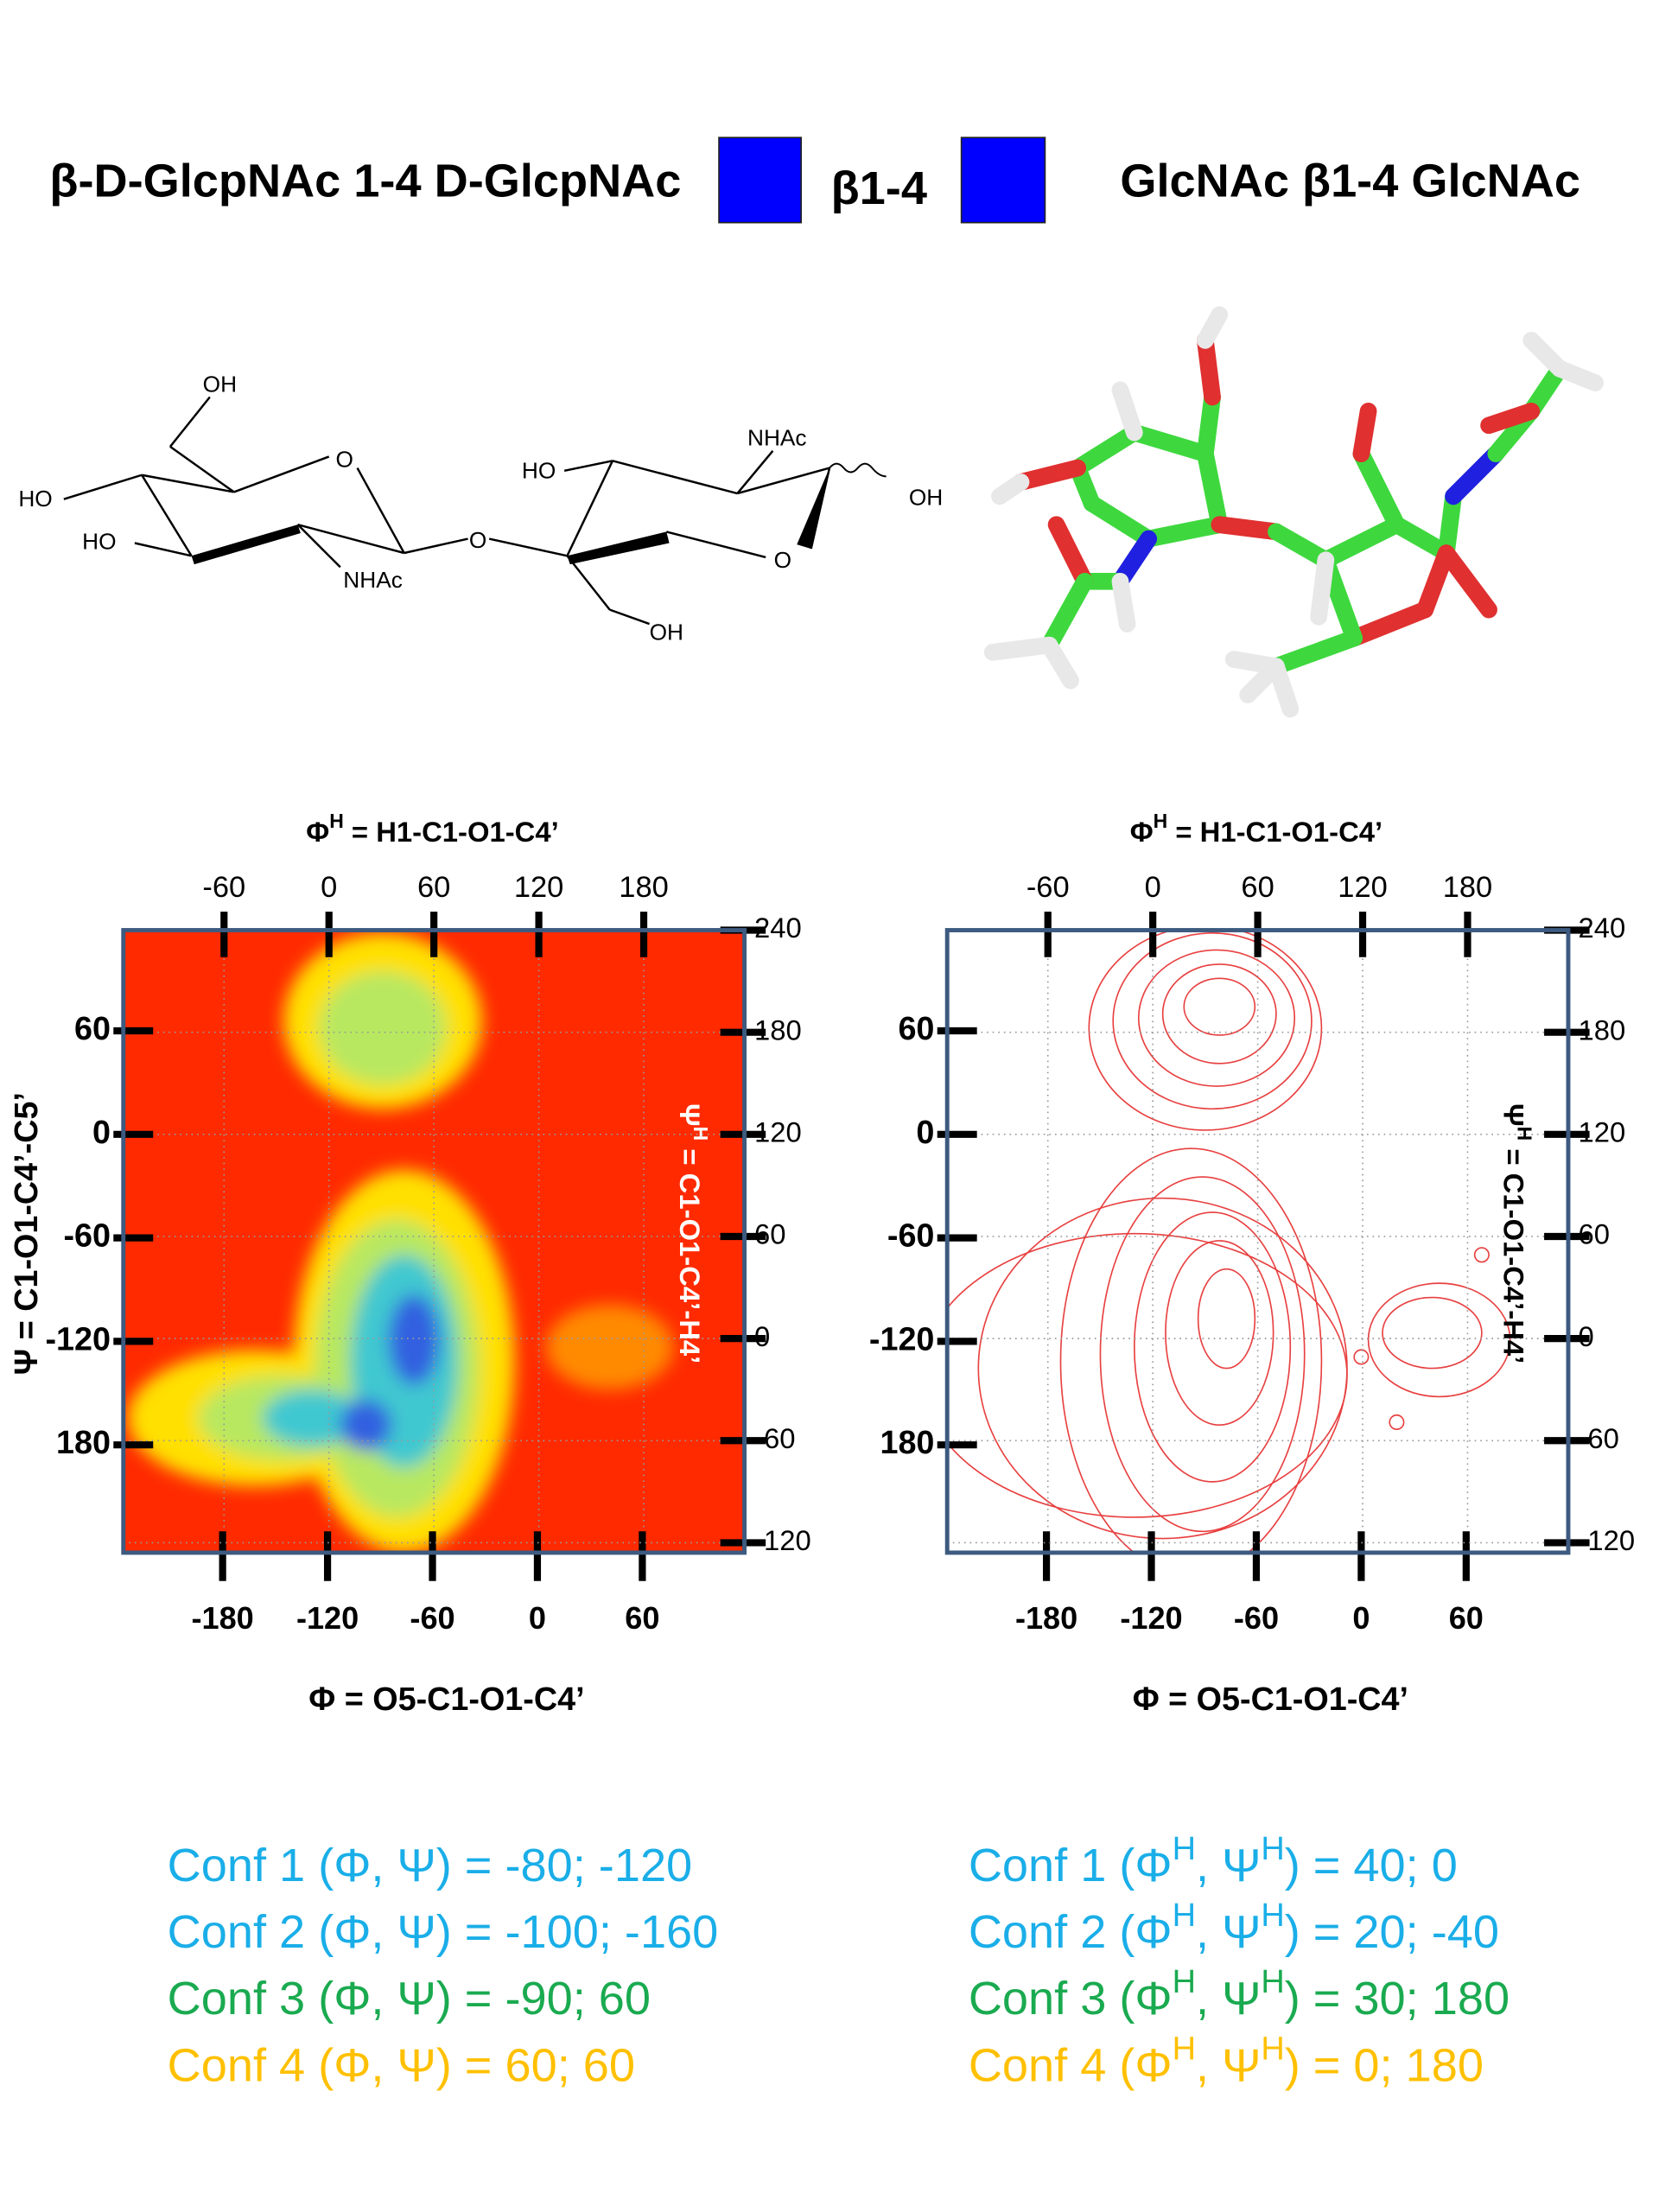  I want to click on bottom-tick-label: -60, so click(1256, 1618).